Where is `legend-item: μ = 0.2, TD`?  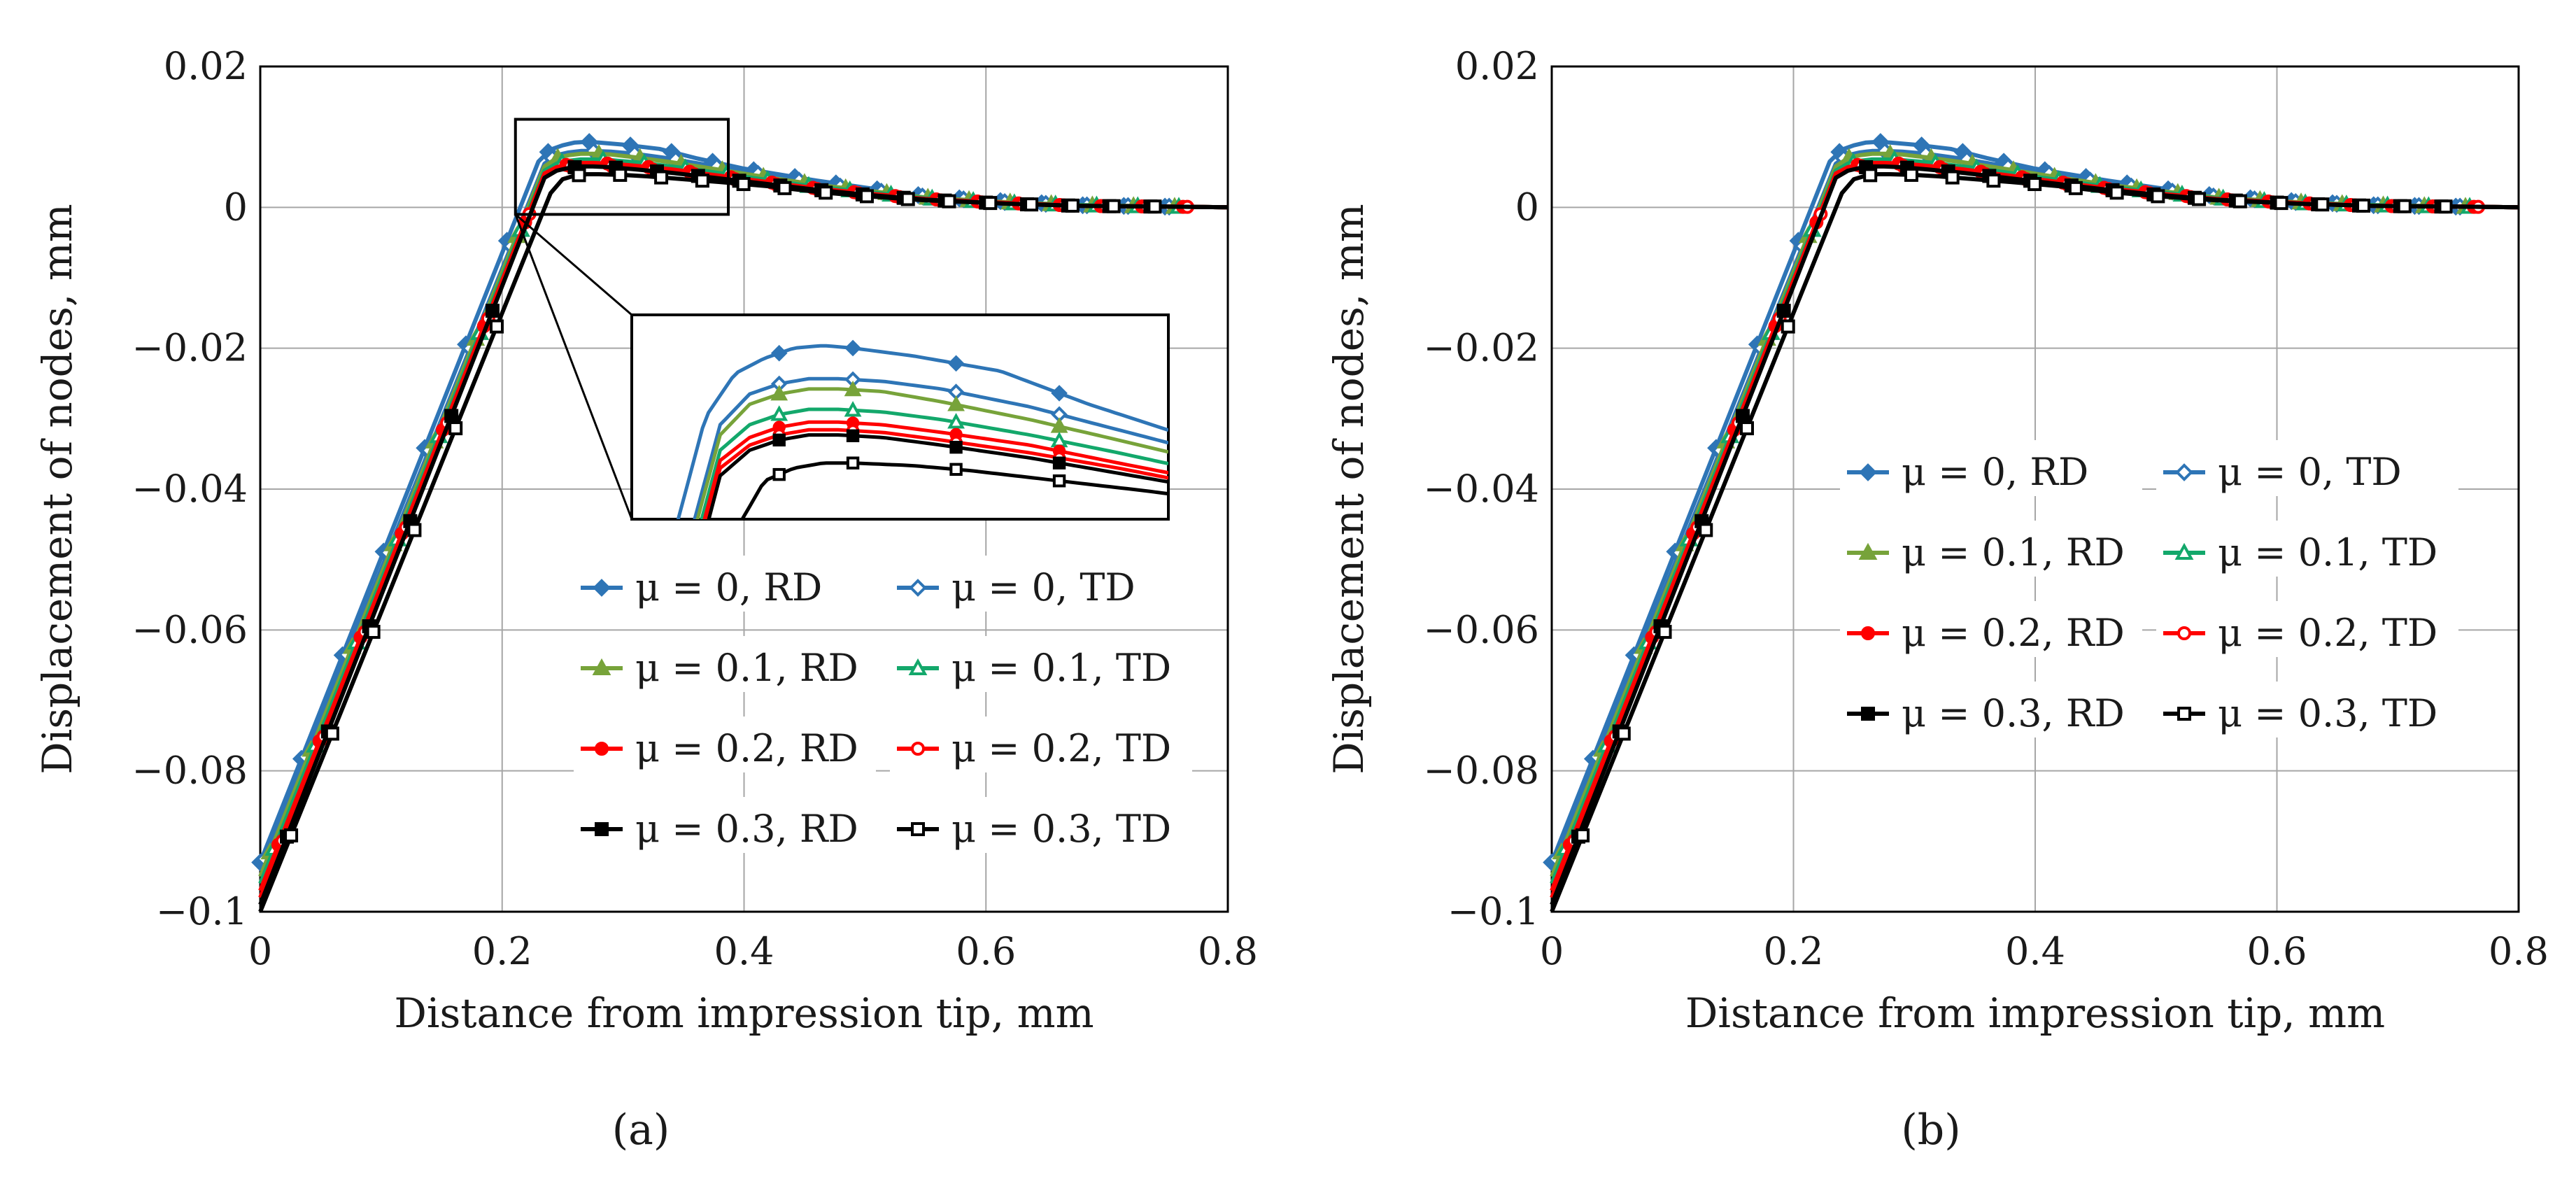 legend-item: μ = 0.2, TD is located at coordinates (2307, 629).